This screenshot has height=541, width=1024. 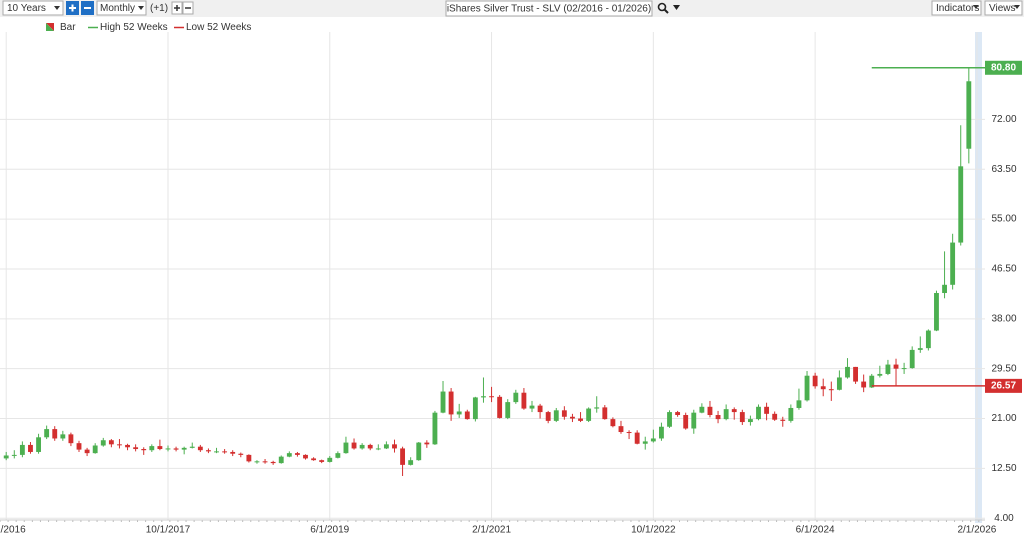 I want to click on period-text: Monthly, so click(x=117, y=8).